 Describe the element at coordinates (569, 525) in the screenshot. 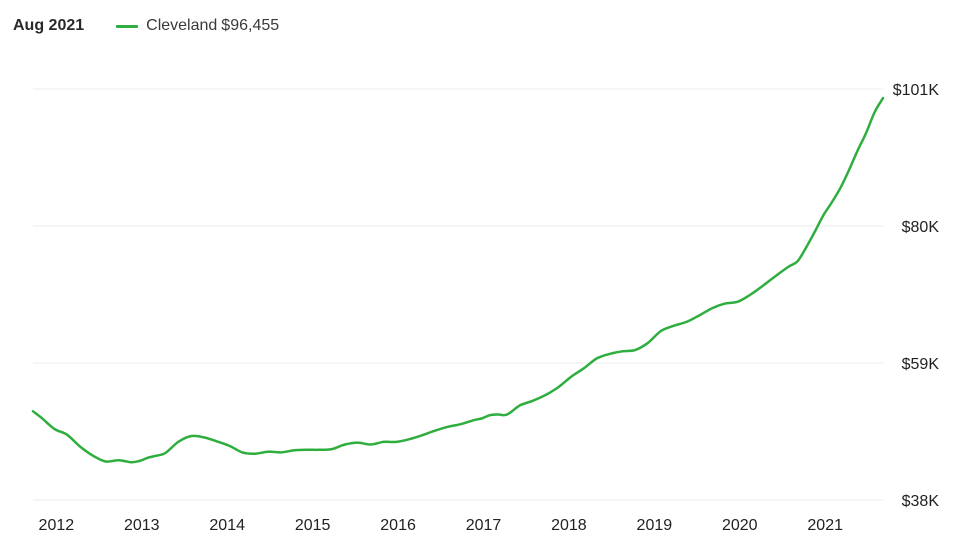

I see `x-tick-label: 2018` at that location.